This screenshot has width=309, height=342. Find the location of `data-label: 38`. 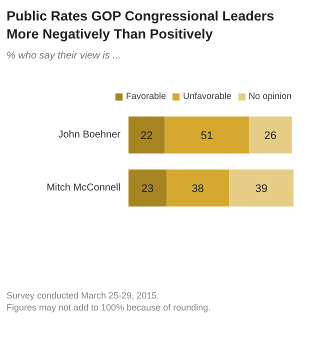

data-label: 38 is located at coordinates (198, 189).